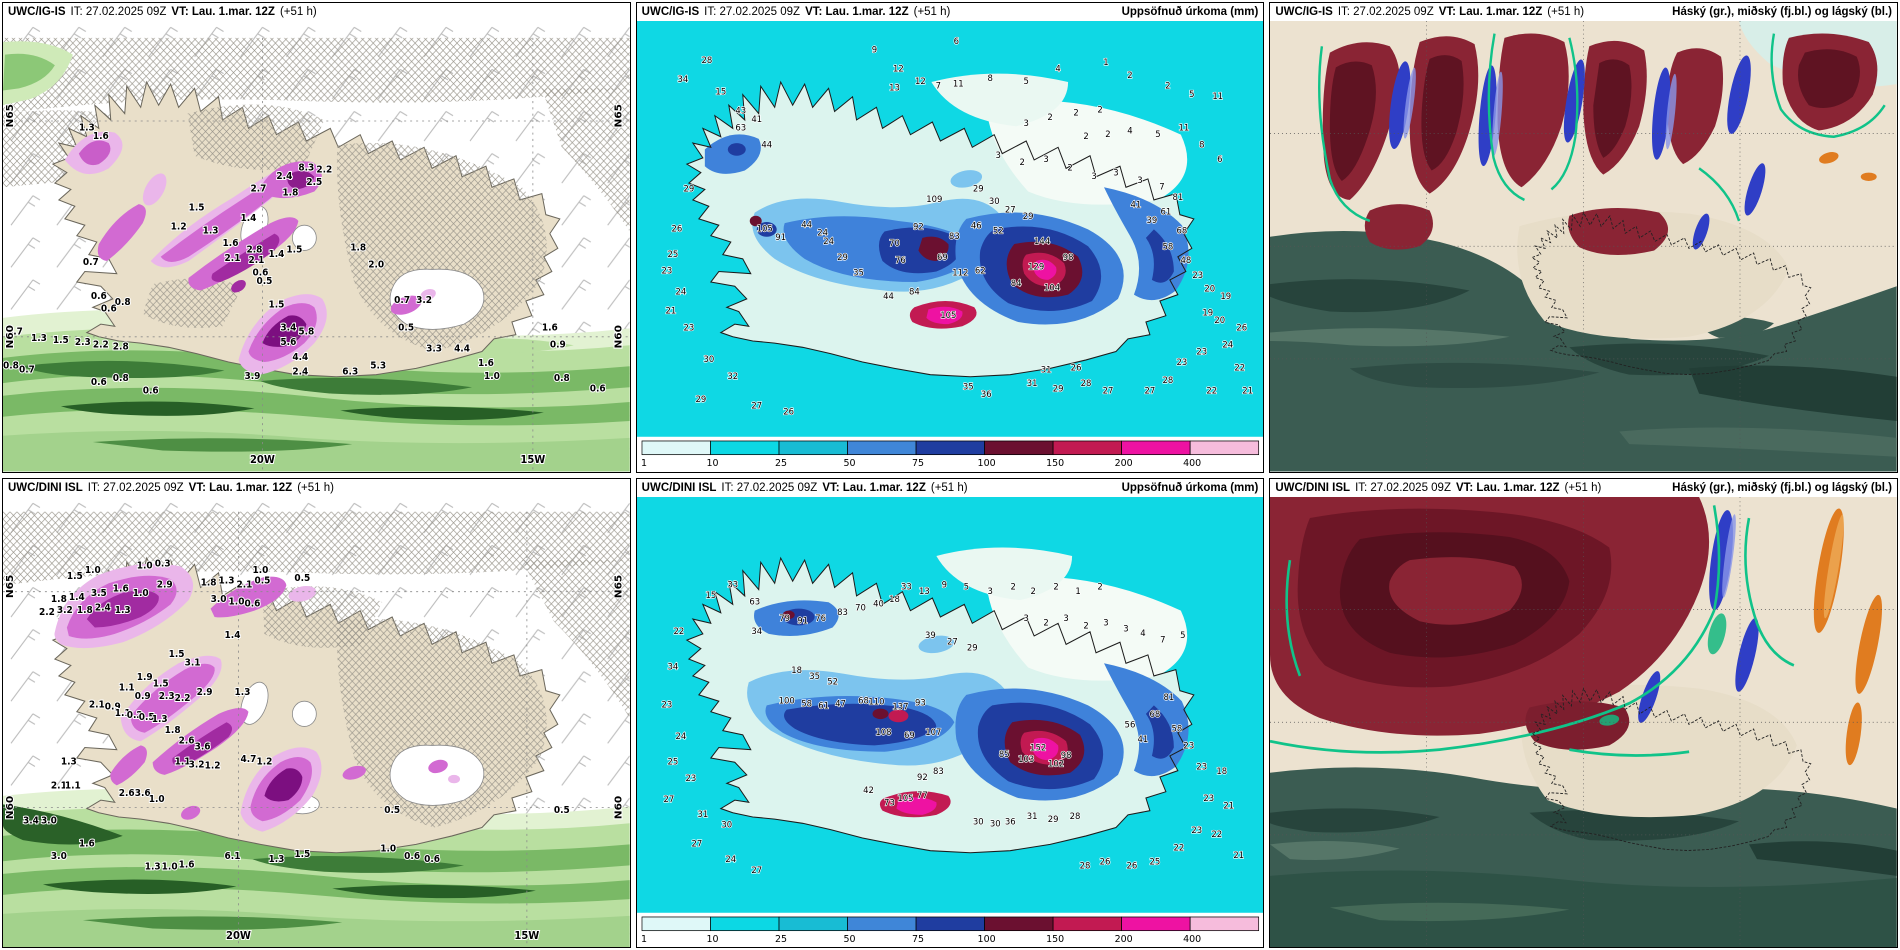  Describe the element at coordinates (976, 226) in the screenshot. I see `svg-text: 46` at that location.